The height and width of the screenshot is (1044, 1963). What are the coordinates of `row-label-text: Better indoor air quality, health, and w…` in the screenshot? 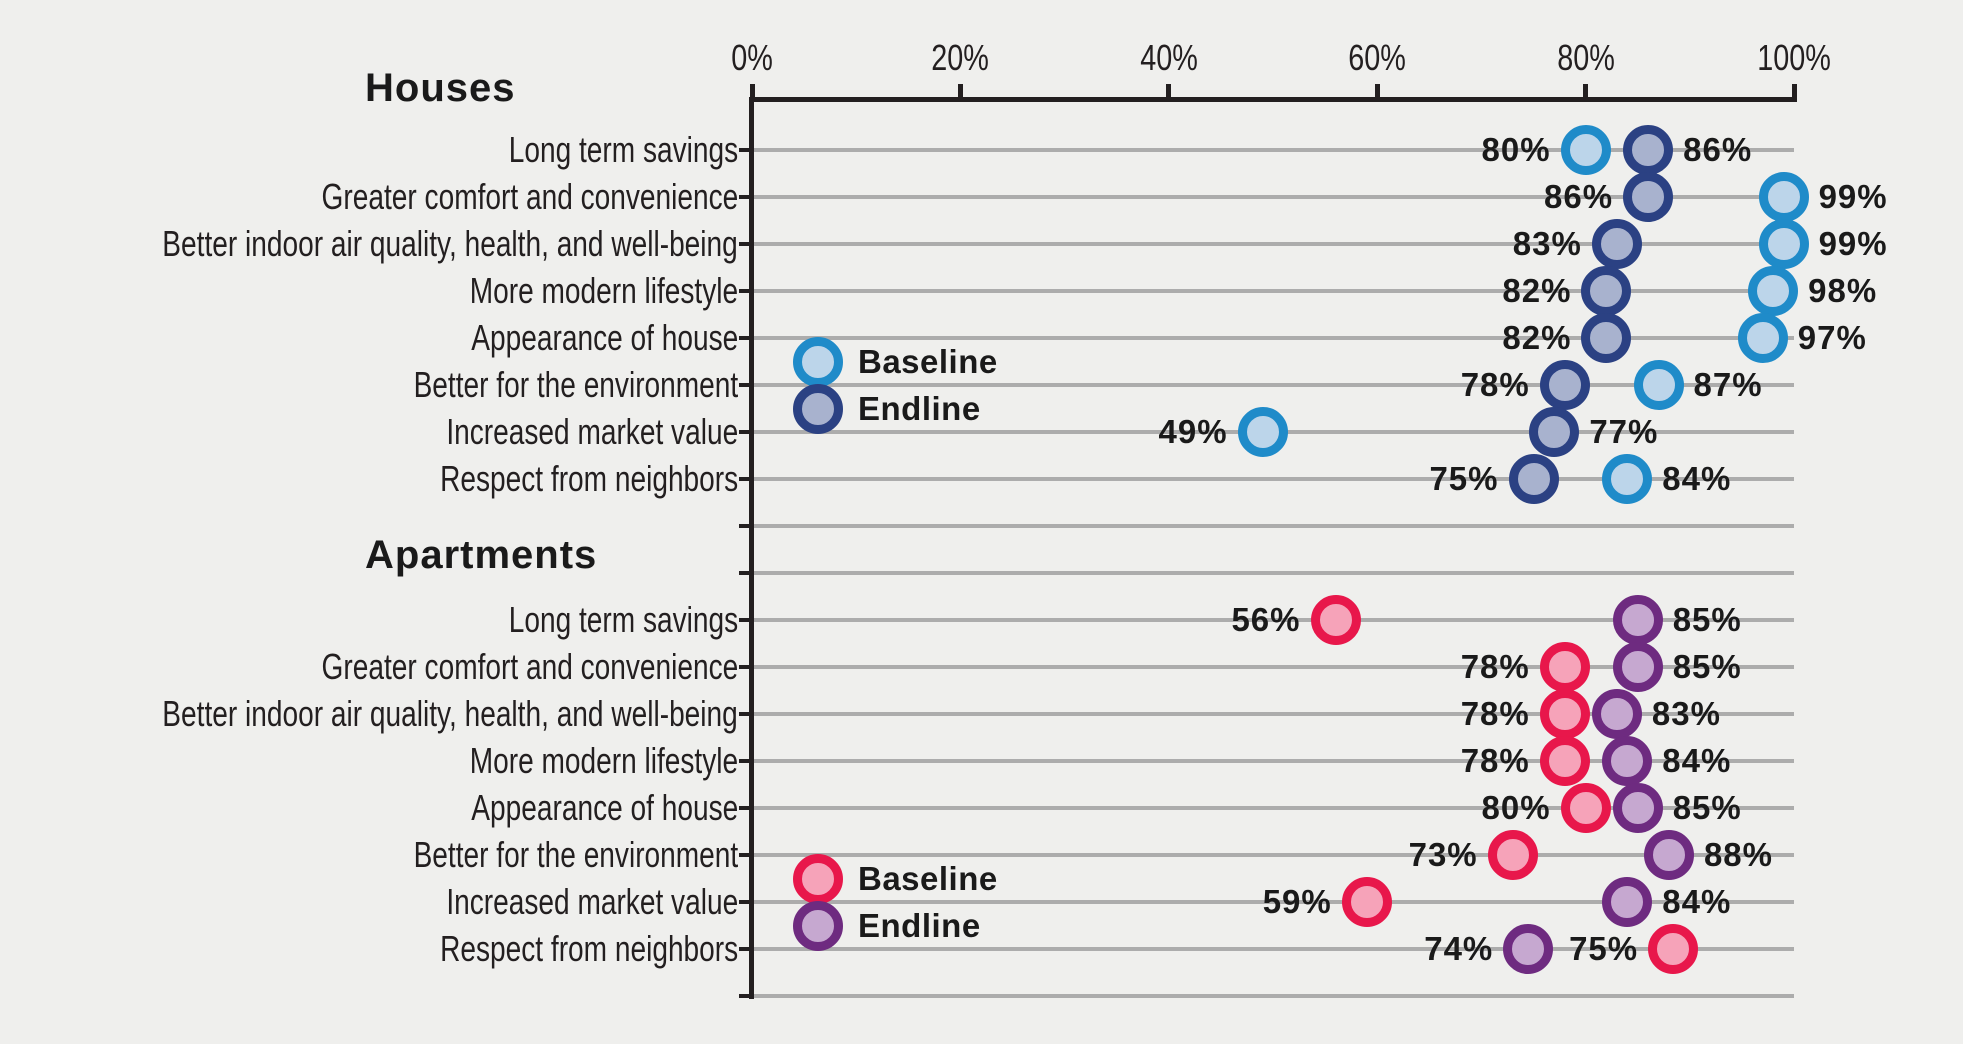 It's located at (450, 243).